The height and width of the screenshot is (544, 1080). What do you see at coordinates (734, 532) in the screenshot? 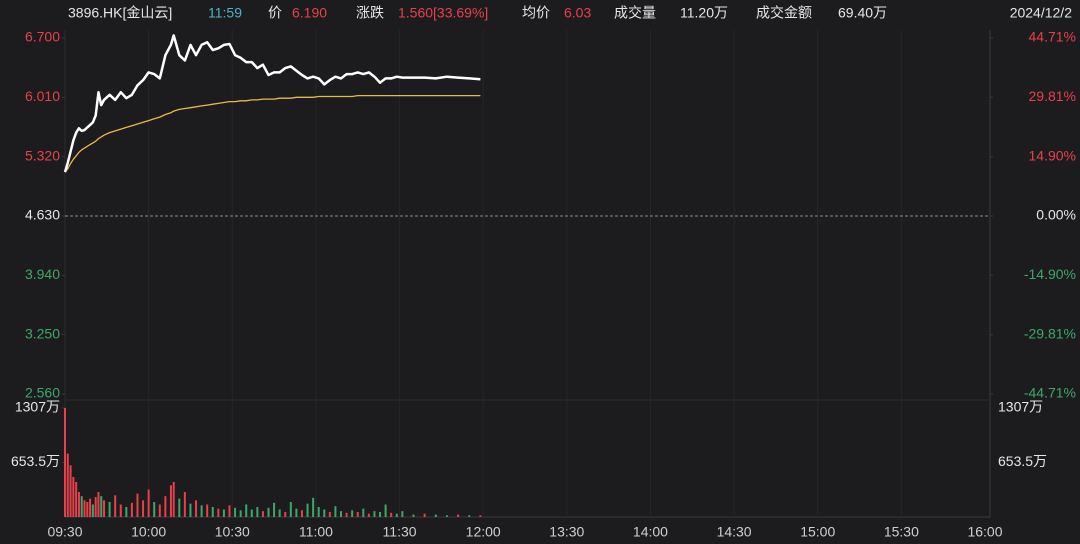
I see `x-tick-label: 14:30` at bounding box center [734, 532].